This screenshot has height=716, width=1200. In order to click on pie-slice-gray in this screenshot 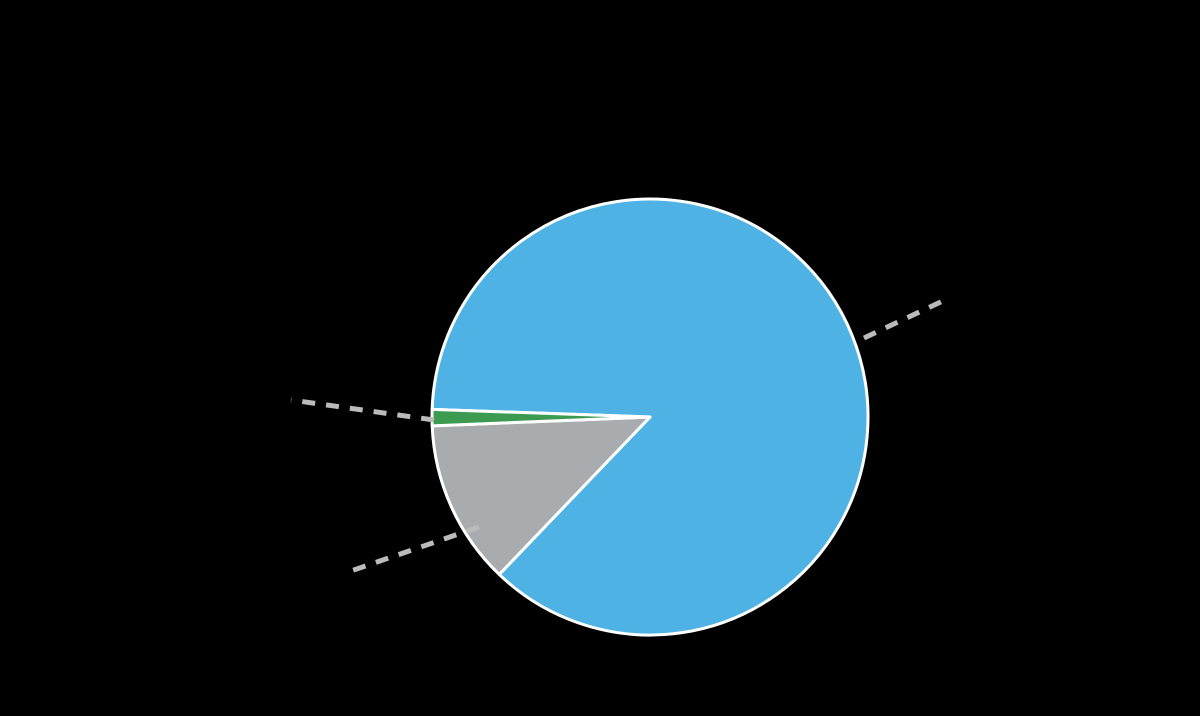, I will do `click(541, 495)`.